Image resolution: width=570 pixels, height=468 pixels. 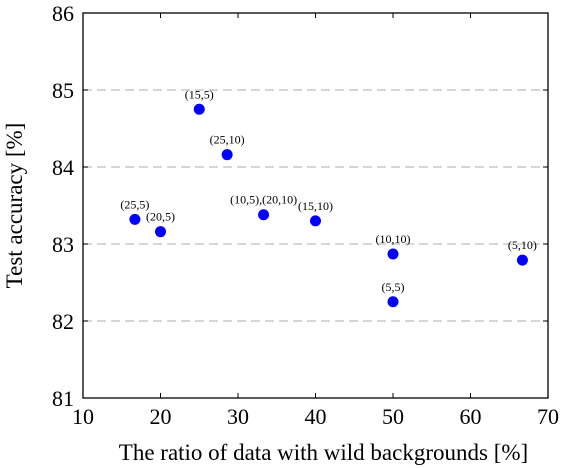 I want to click on y-tick-label: 86, so click(x=63, y=13).